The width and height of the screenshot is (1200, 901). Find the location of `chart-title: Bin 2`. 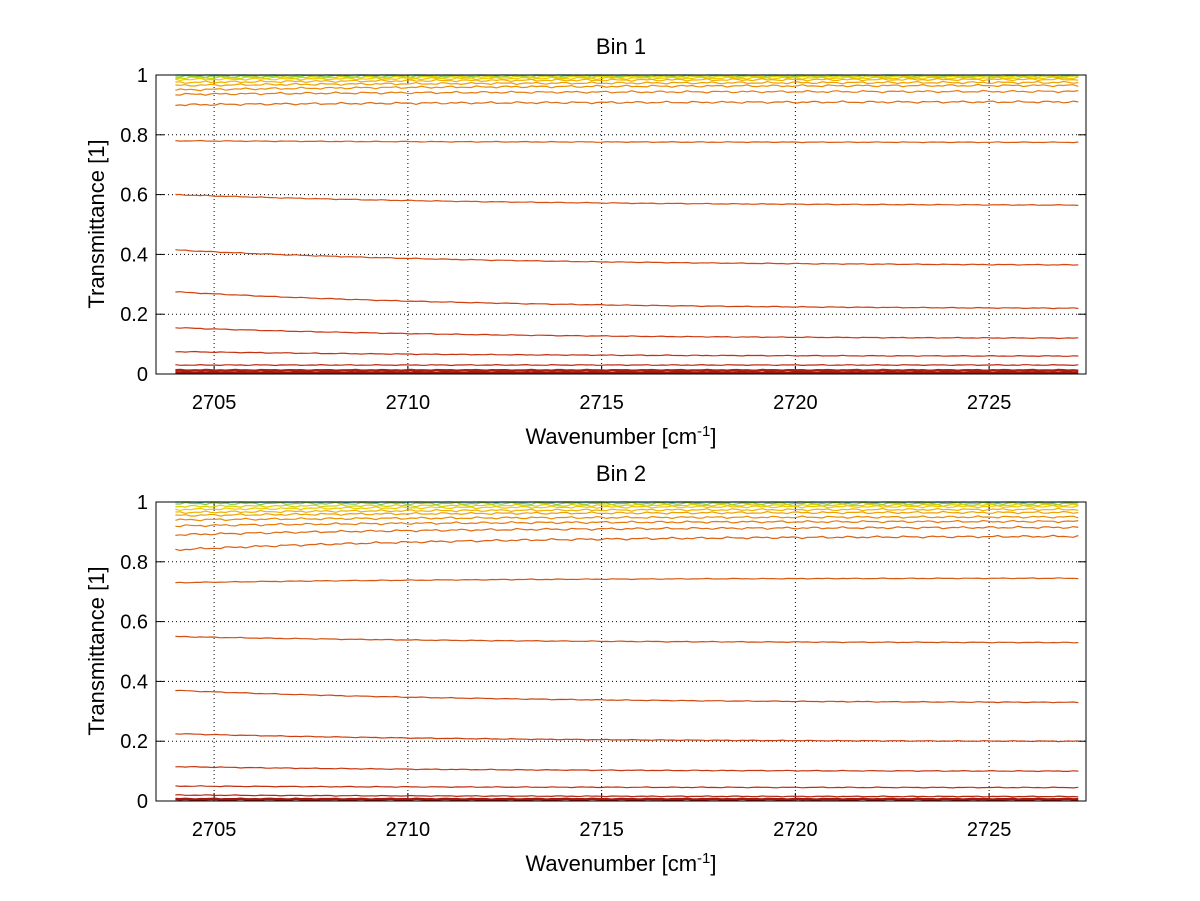

chart-title: Bin 2 is located at coordinates (621, 473).